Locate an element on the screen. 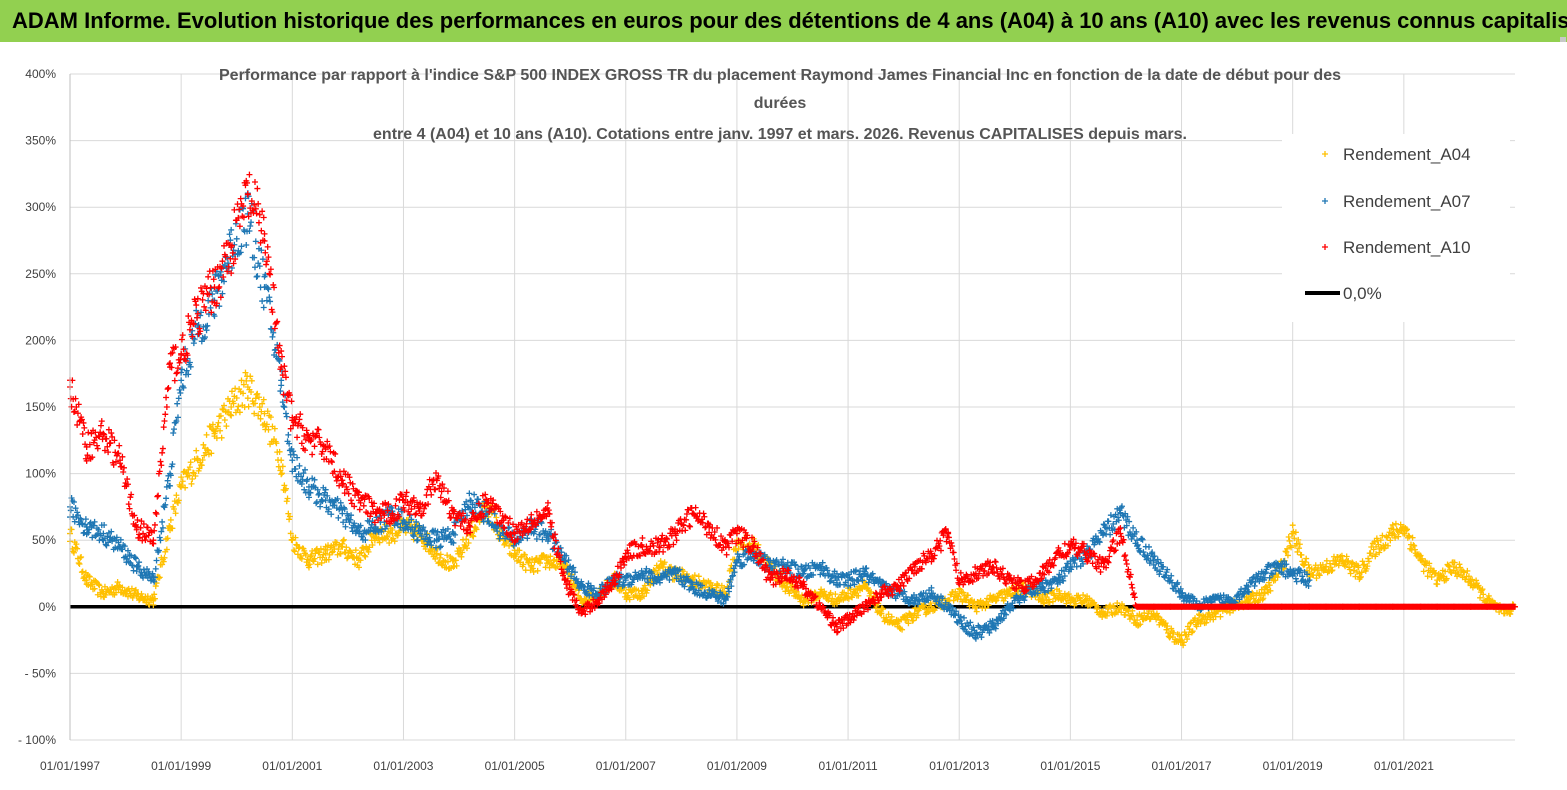 This screenshot has width=1567, height=790. resize-handle-top is located at coordinates (1563, 40).